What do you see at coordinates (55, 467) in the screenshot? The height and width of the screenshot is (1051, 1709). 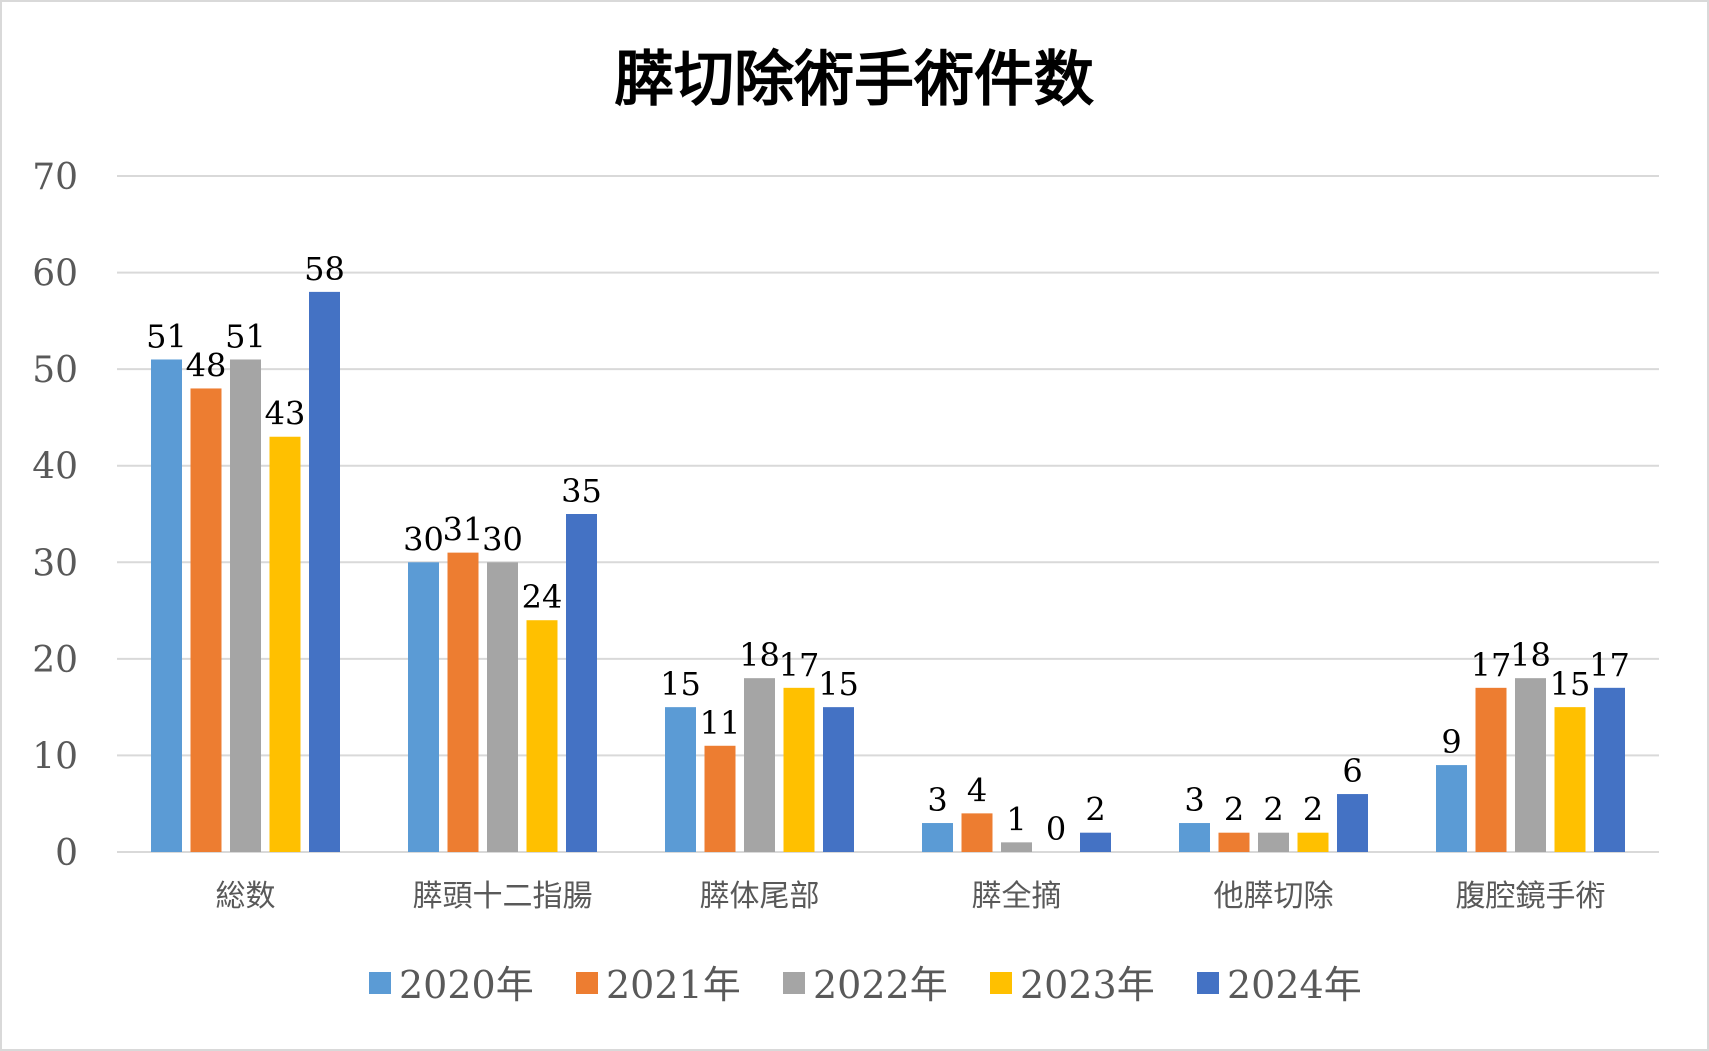 I see `y-tick-label: 40` at bounding box center [55, 467].